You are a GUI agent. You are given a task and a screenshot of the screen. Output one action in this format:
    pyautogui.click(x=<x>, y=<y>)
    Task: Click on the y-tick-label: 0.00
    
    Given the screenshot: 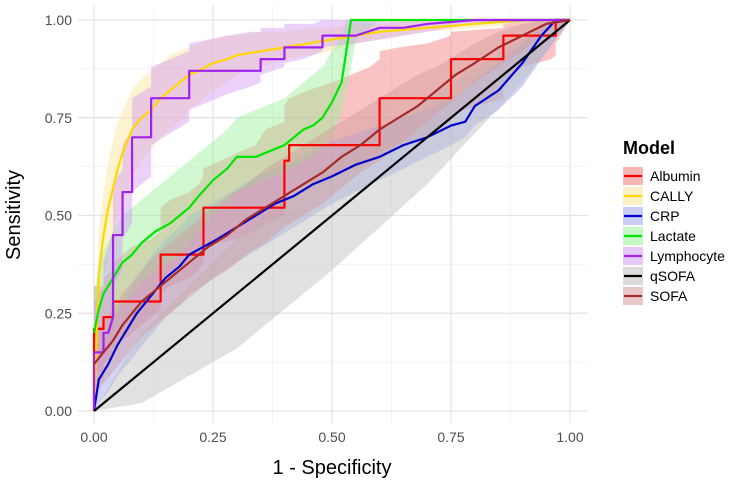 What is the action you would take?
    pyautogui.click(x=58, y=411)
    